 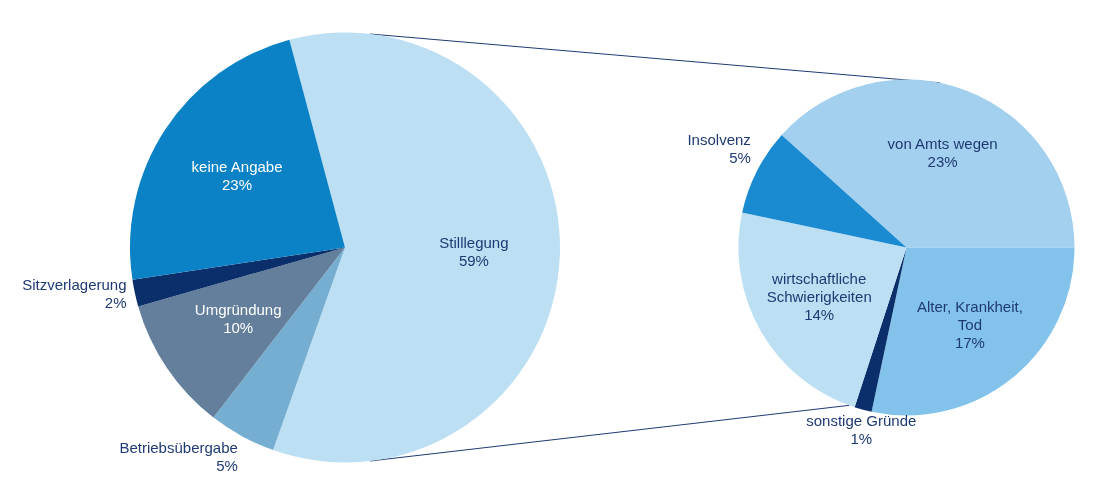 What do you see at coordinates (74, 285) in the screenshot?
I see `slice-label: Sitzverlagerung` at bounding box center [74, 285].